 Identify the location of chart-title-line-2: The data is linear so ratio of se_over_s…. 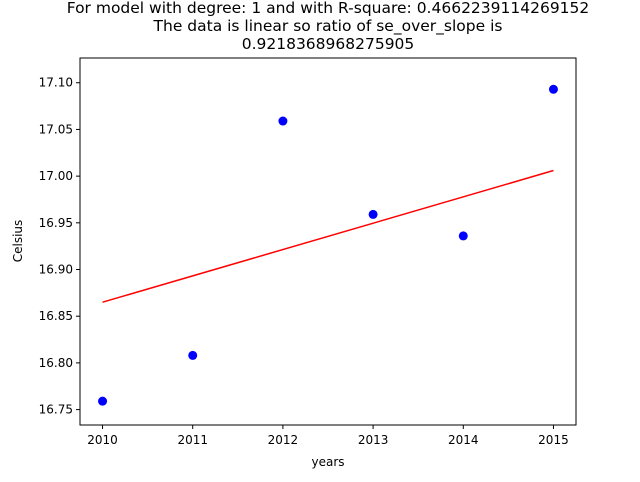
(328, 26).